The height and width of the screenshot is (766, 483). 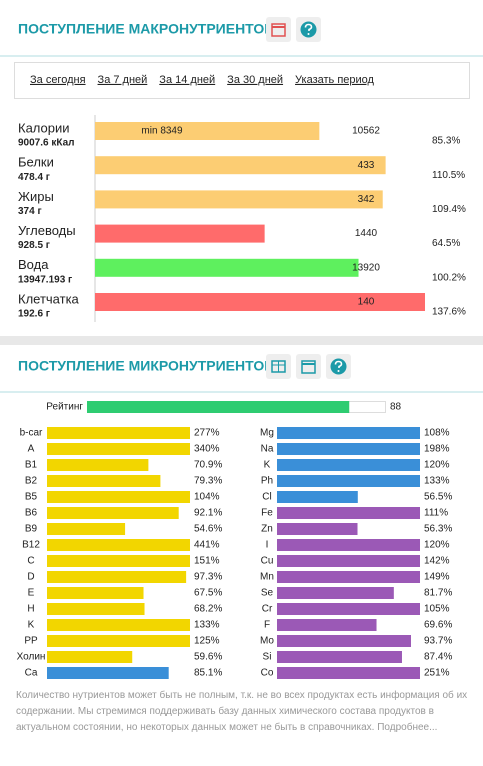 I want to click on nutrient-amount: 374 г, so click(x=30, y=211).